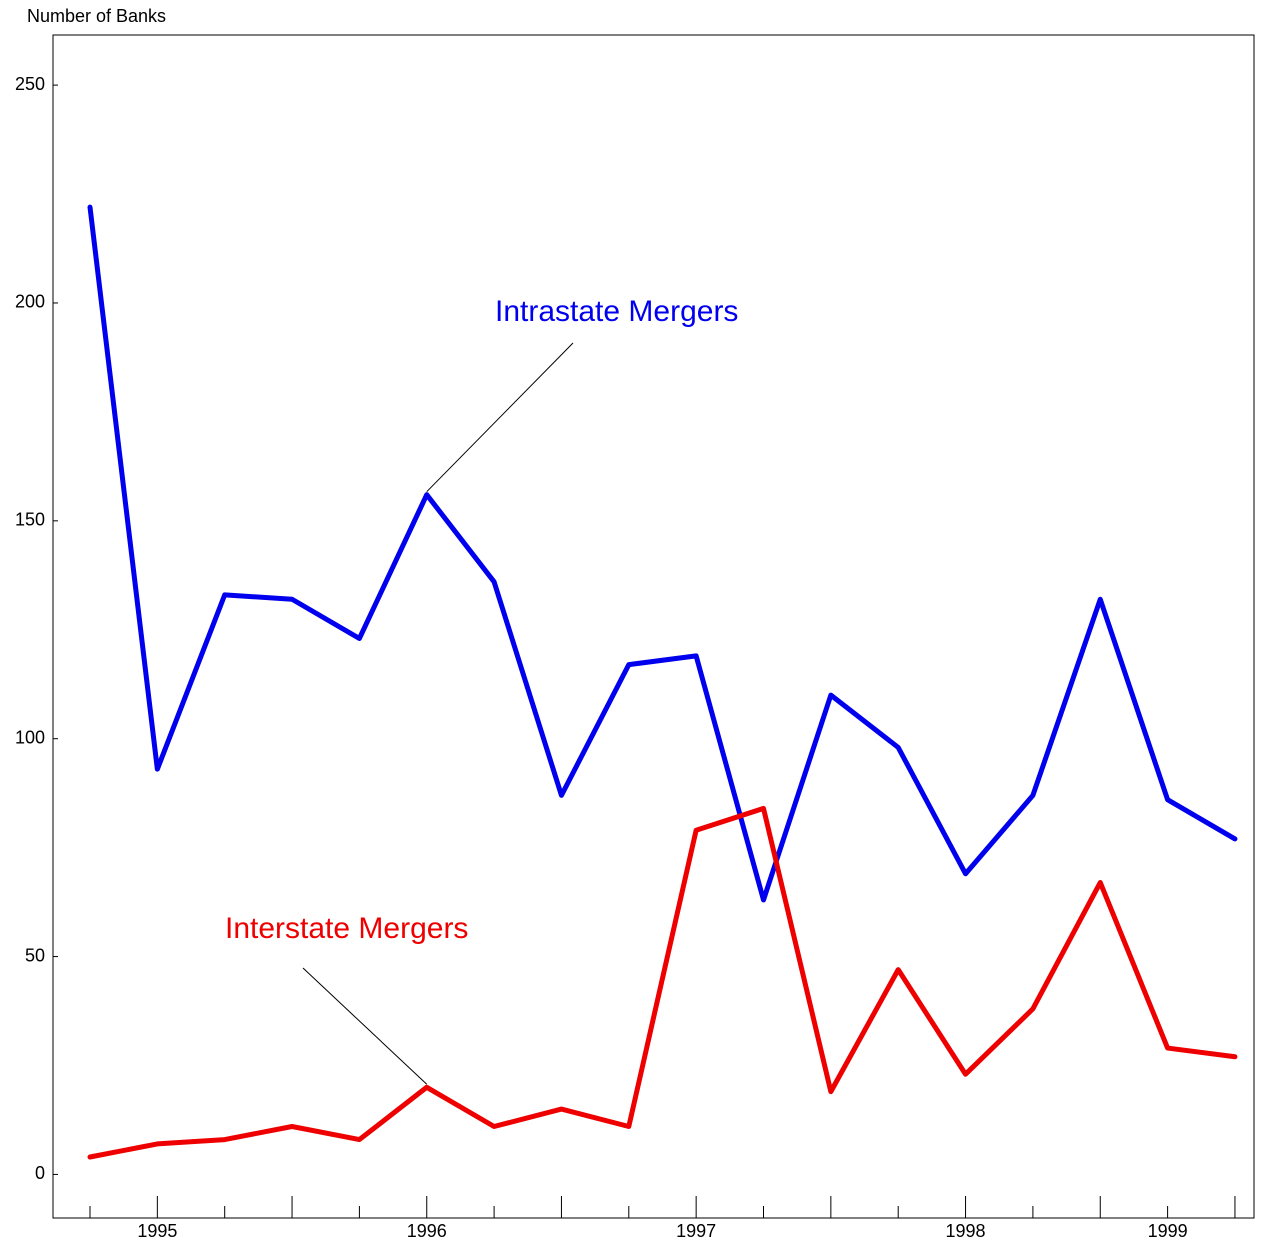  I want to click on y-axis-label: Number of Banks, so click(96, 16).